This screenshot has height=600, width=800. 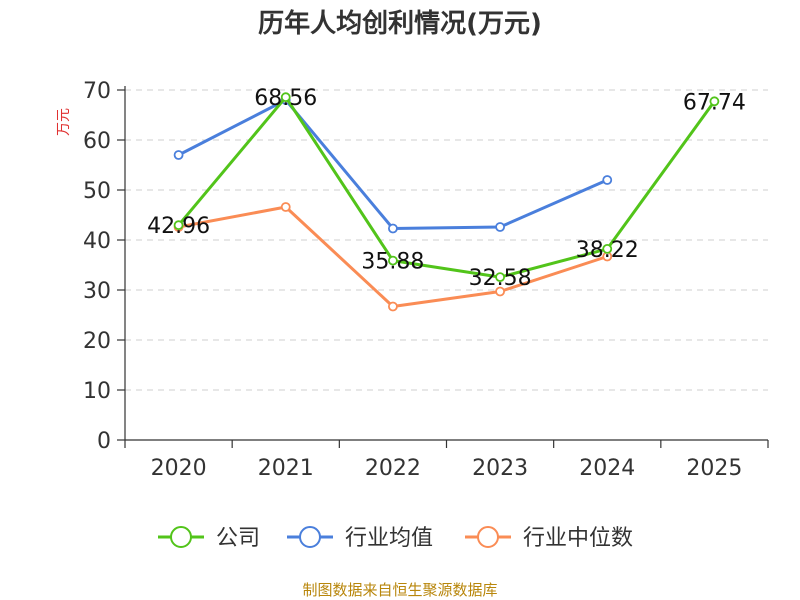 I want to click on legend-label-1: 行业均值, so click(x=389, y=538).